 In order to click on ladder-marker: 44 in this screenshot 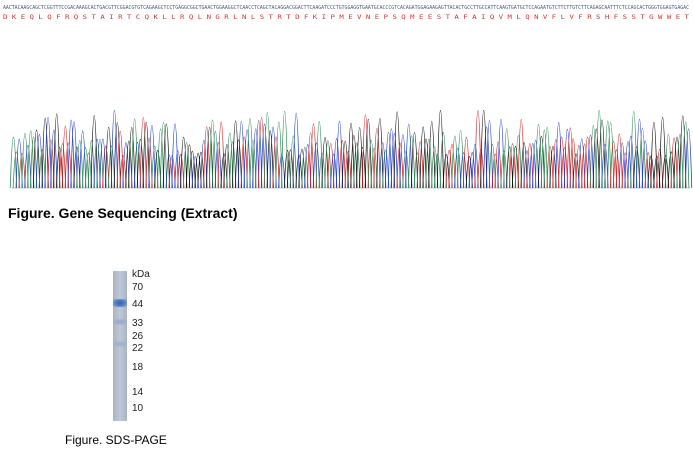, I will do `click(138, 304)`.